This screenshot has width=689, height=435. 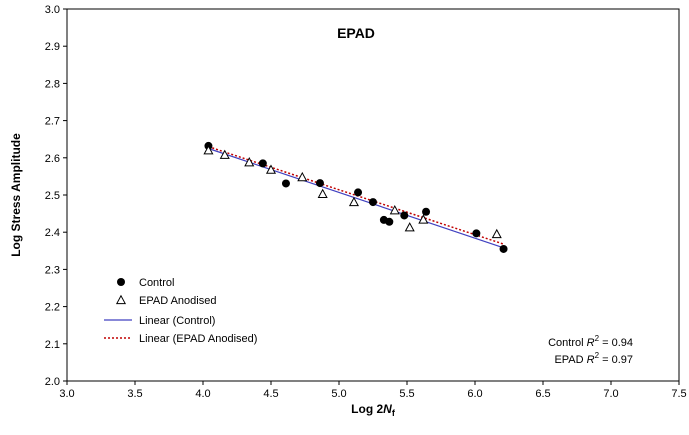 What do you see at coordinates (597, 338) in the screenshot?
I see `control-r2-sup: 2` at bounding box center [597, 338].